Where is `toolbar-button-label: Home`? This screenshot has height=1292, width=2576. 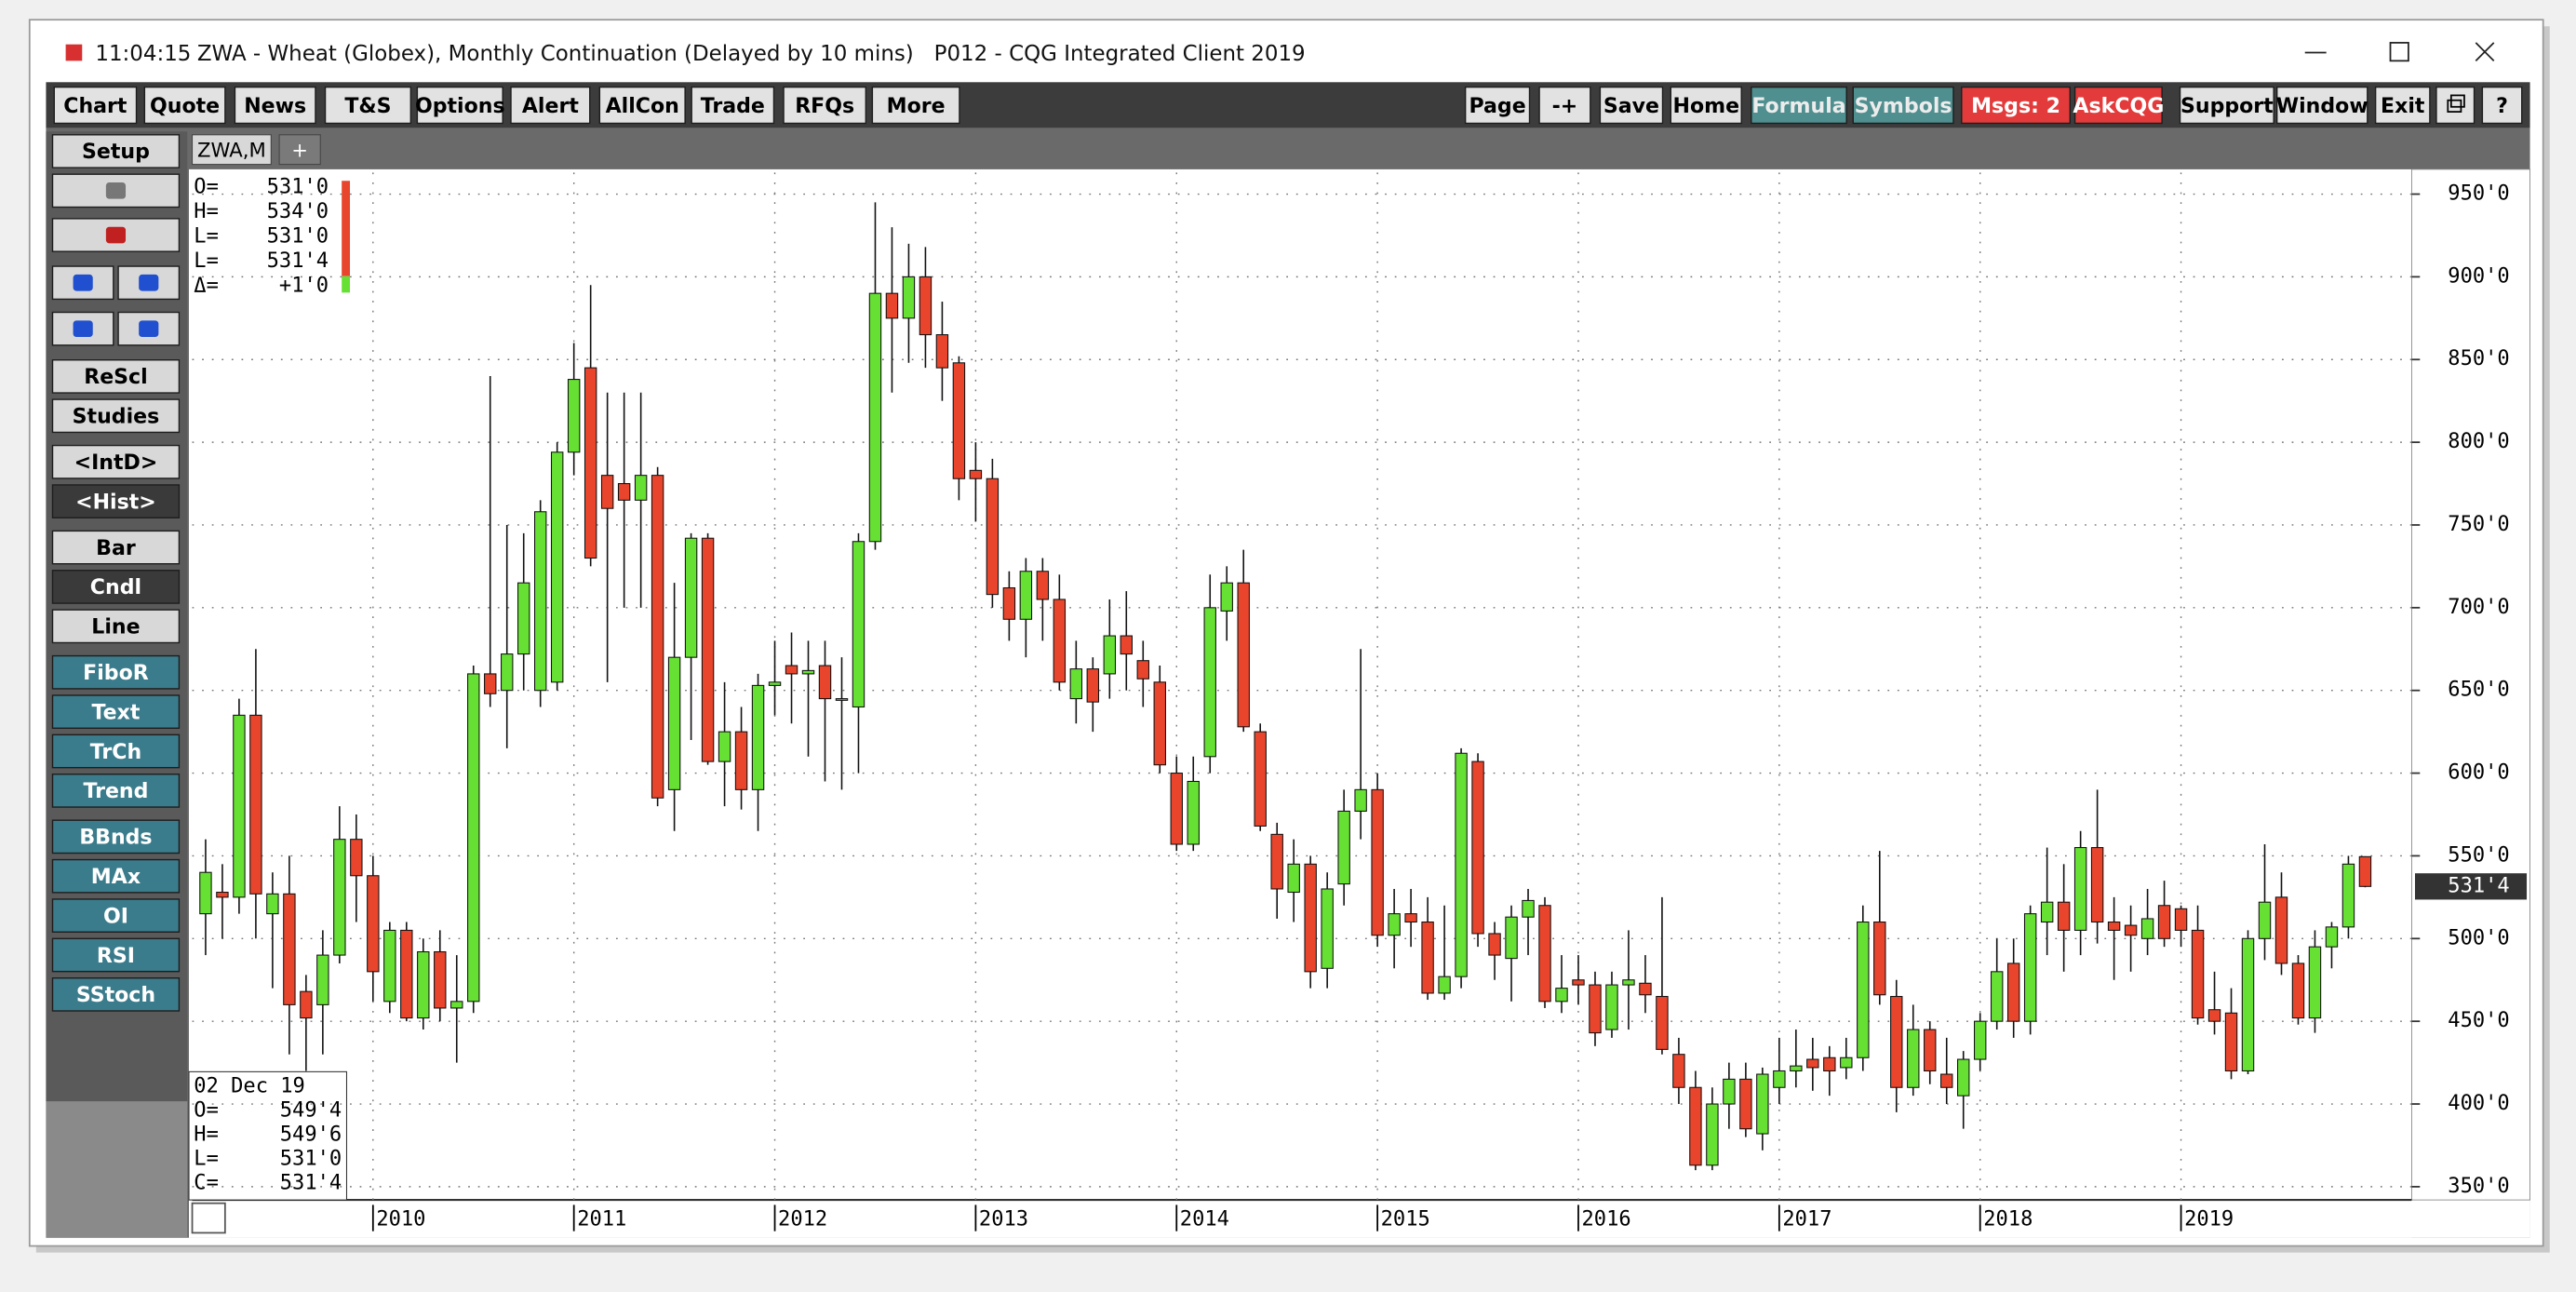 toolbar-button-label: Home is located at coordinates (1705, 106).